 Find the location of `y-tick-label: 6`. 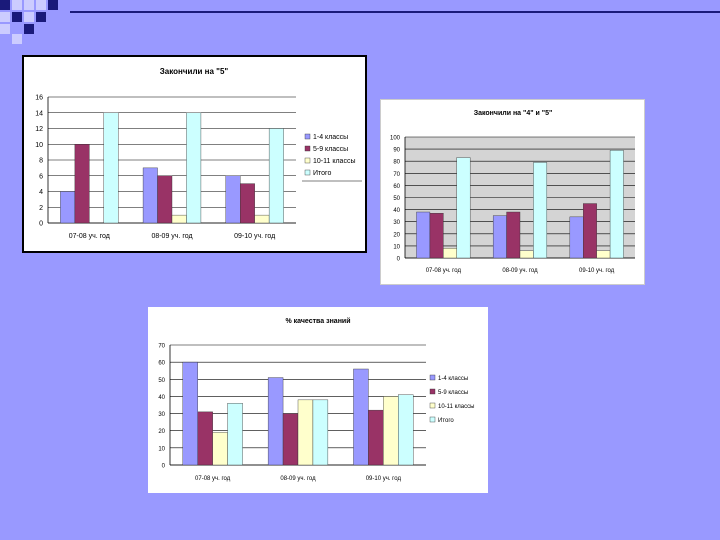

y-tick-label: 6 is located at coordinates (41, 176).